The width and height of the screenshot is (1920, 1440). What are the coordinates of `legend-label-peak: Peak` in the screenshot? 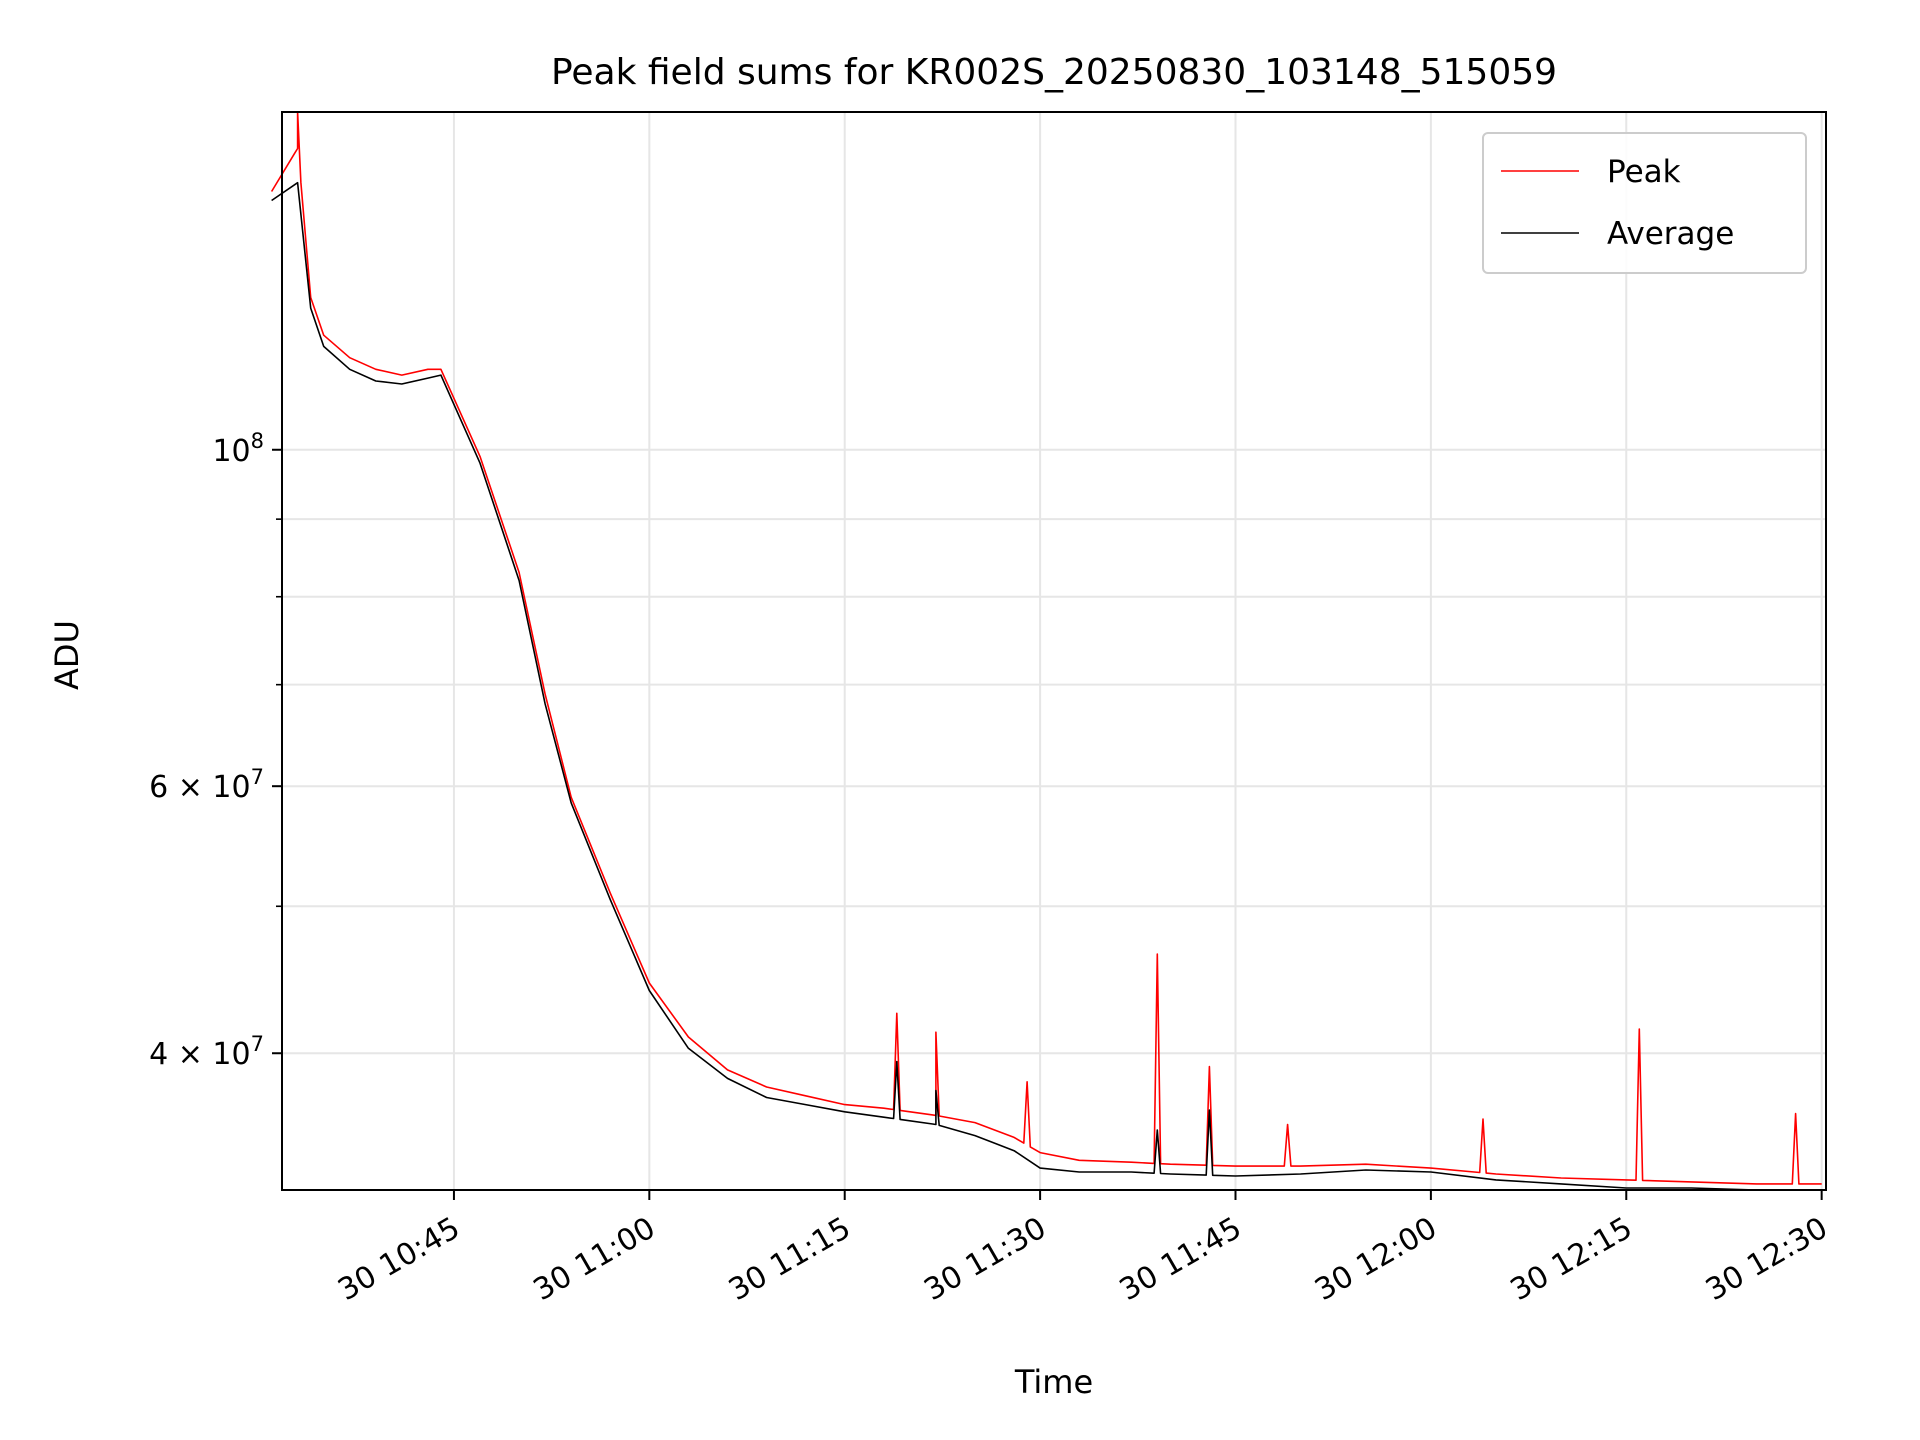 It's located at (1644, 172).